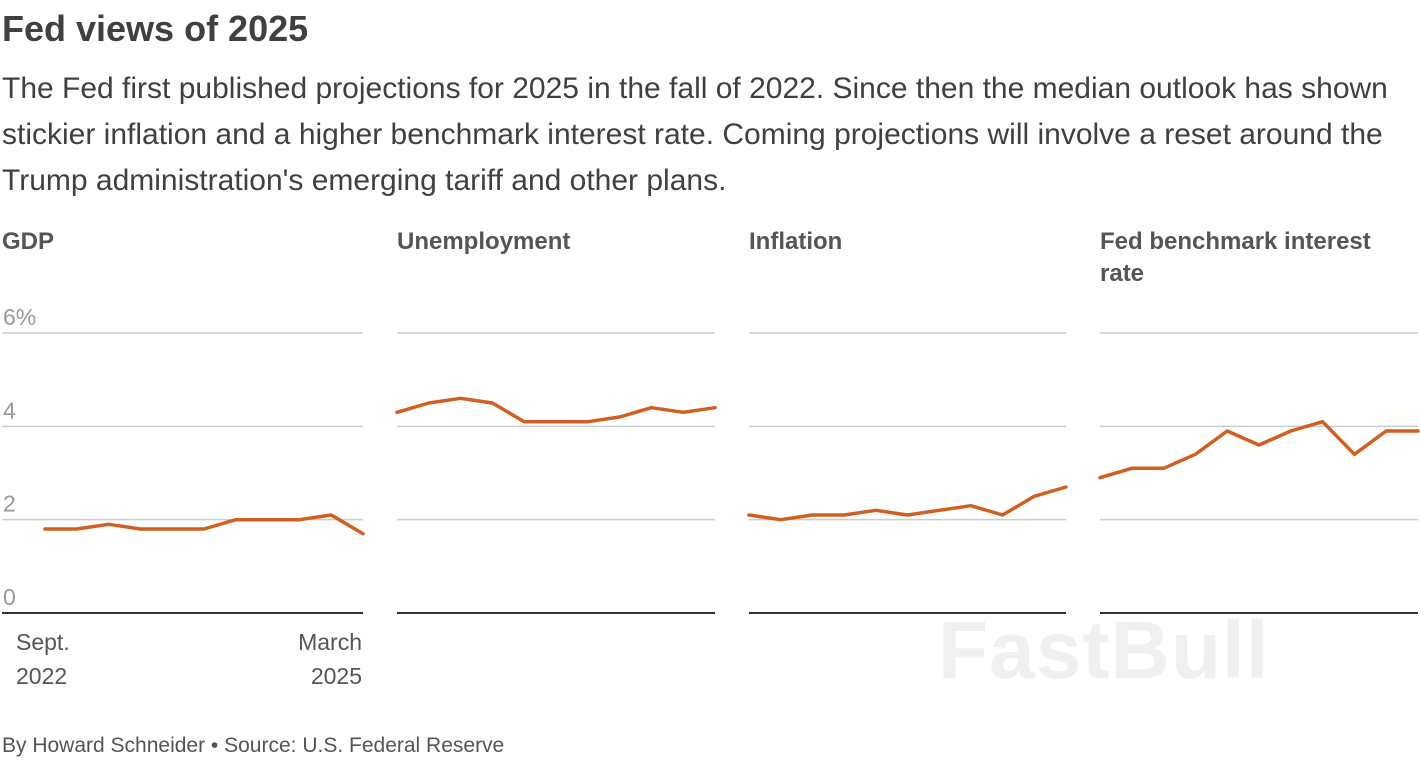  Describe the element at coordinates (9, 504) in the screenshot. I see `y-tick-label: 2` at that location.